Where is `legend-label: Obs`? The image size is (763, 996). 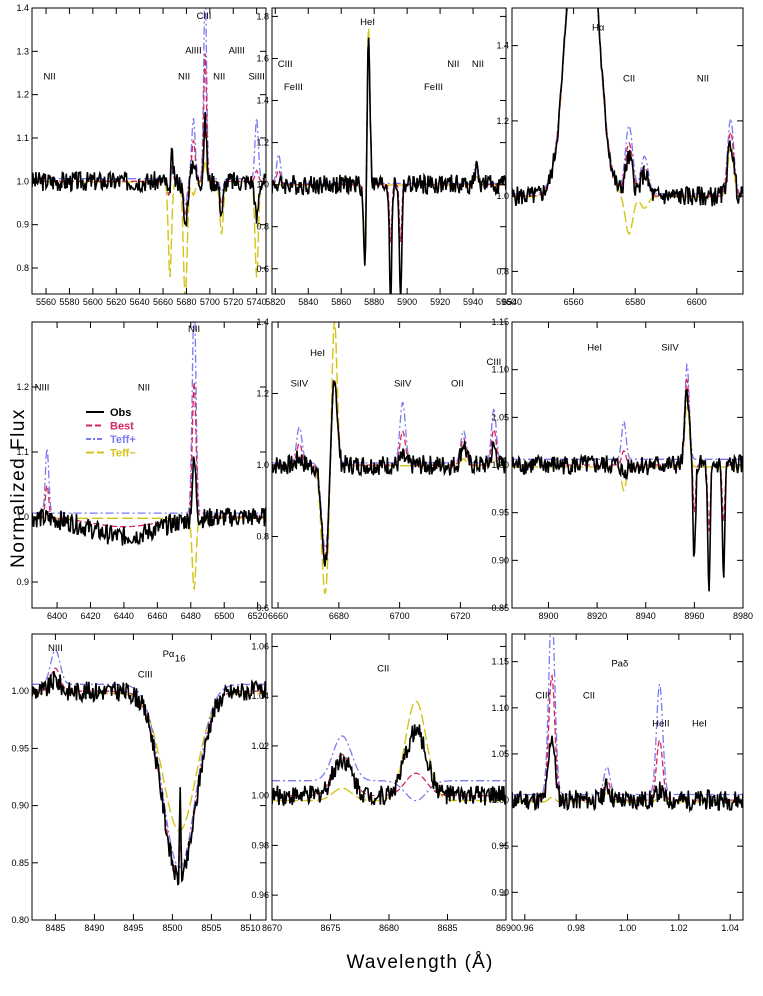 legend-label: Obs is located at coordinates (120, 413).